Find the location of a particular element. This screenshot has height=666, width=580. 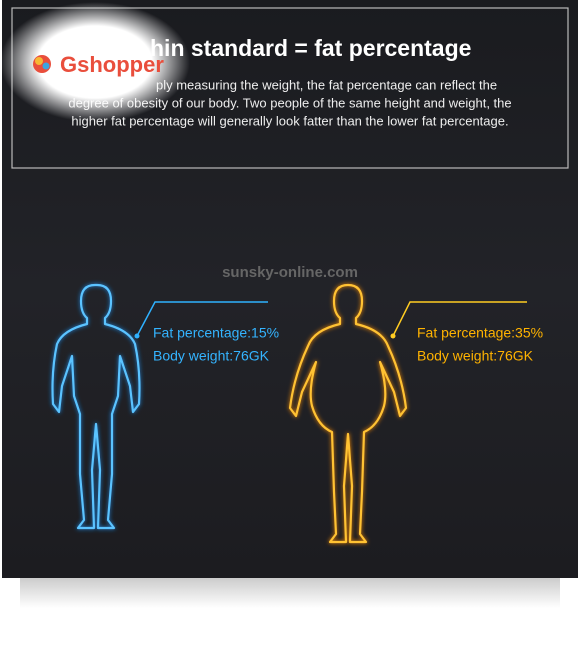

logo-icon is located at coordinates (42, 64).